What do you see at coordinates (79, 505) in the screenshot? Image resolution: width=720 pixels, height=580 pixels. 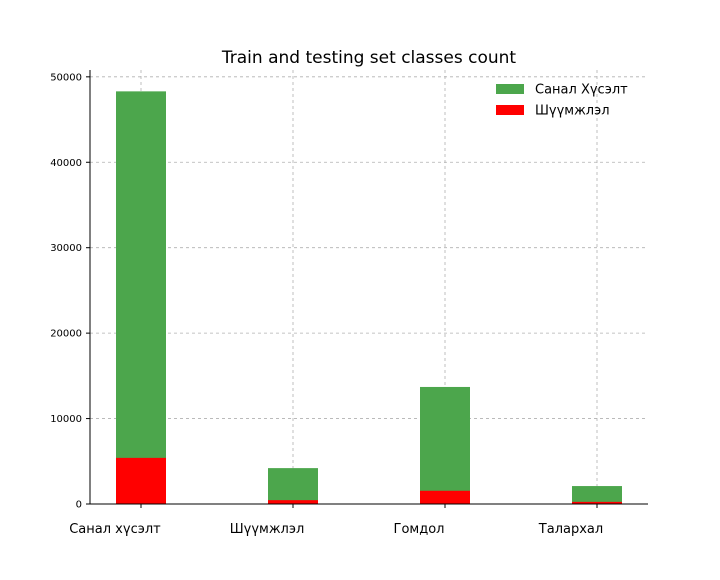 I see `y-tick-label: 0` at bounding box center [79, 505].